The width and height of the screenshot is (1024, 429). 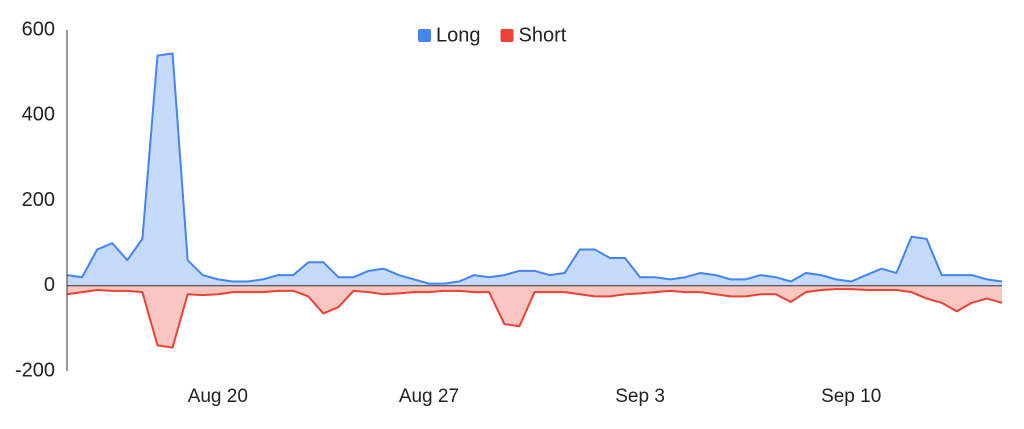 I want to click on legend-label: Long, so click(x=458, y=35).